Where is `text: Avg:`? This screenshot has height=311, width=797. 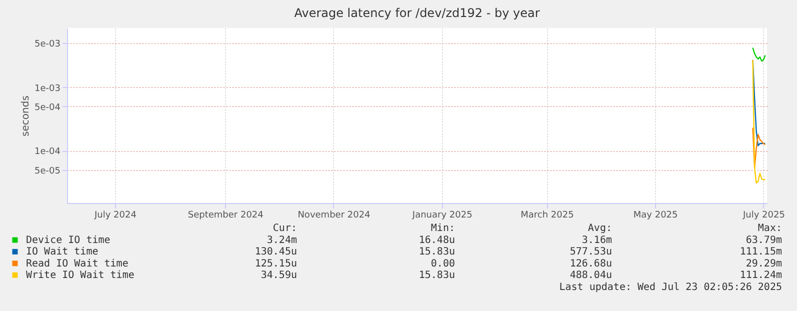
text: Avg: is located at coordinates (600, 228).